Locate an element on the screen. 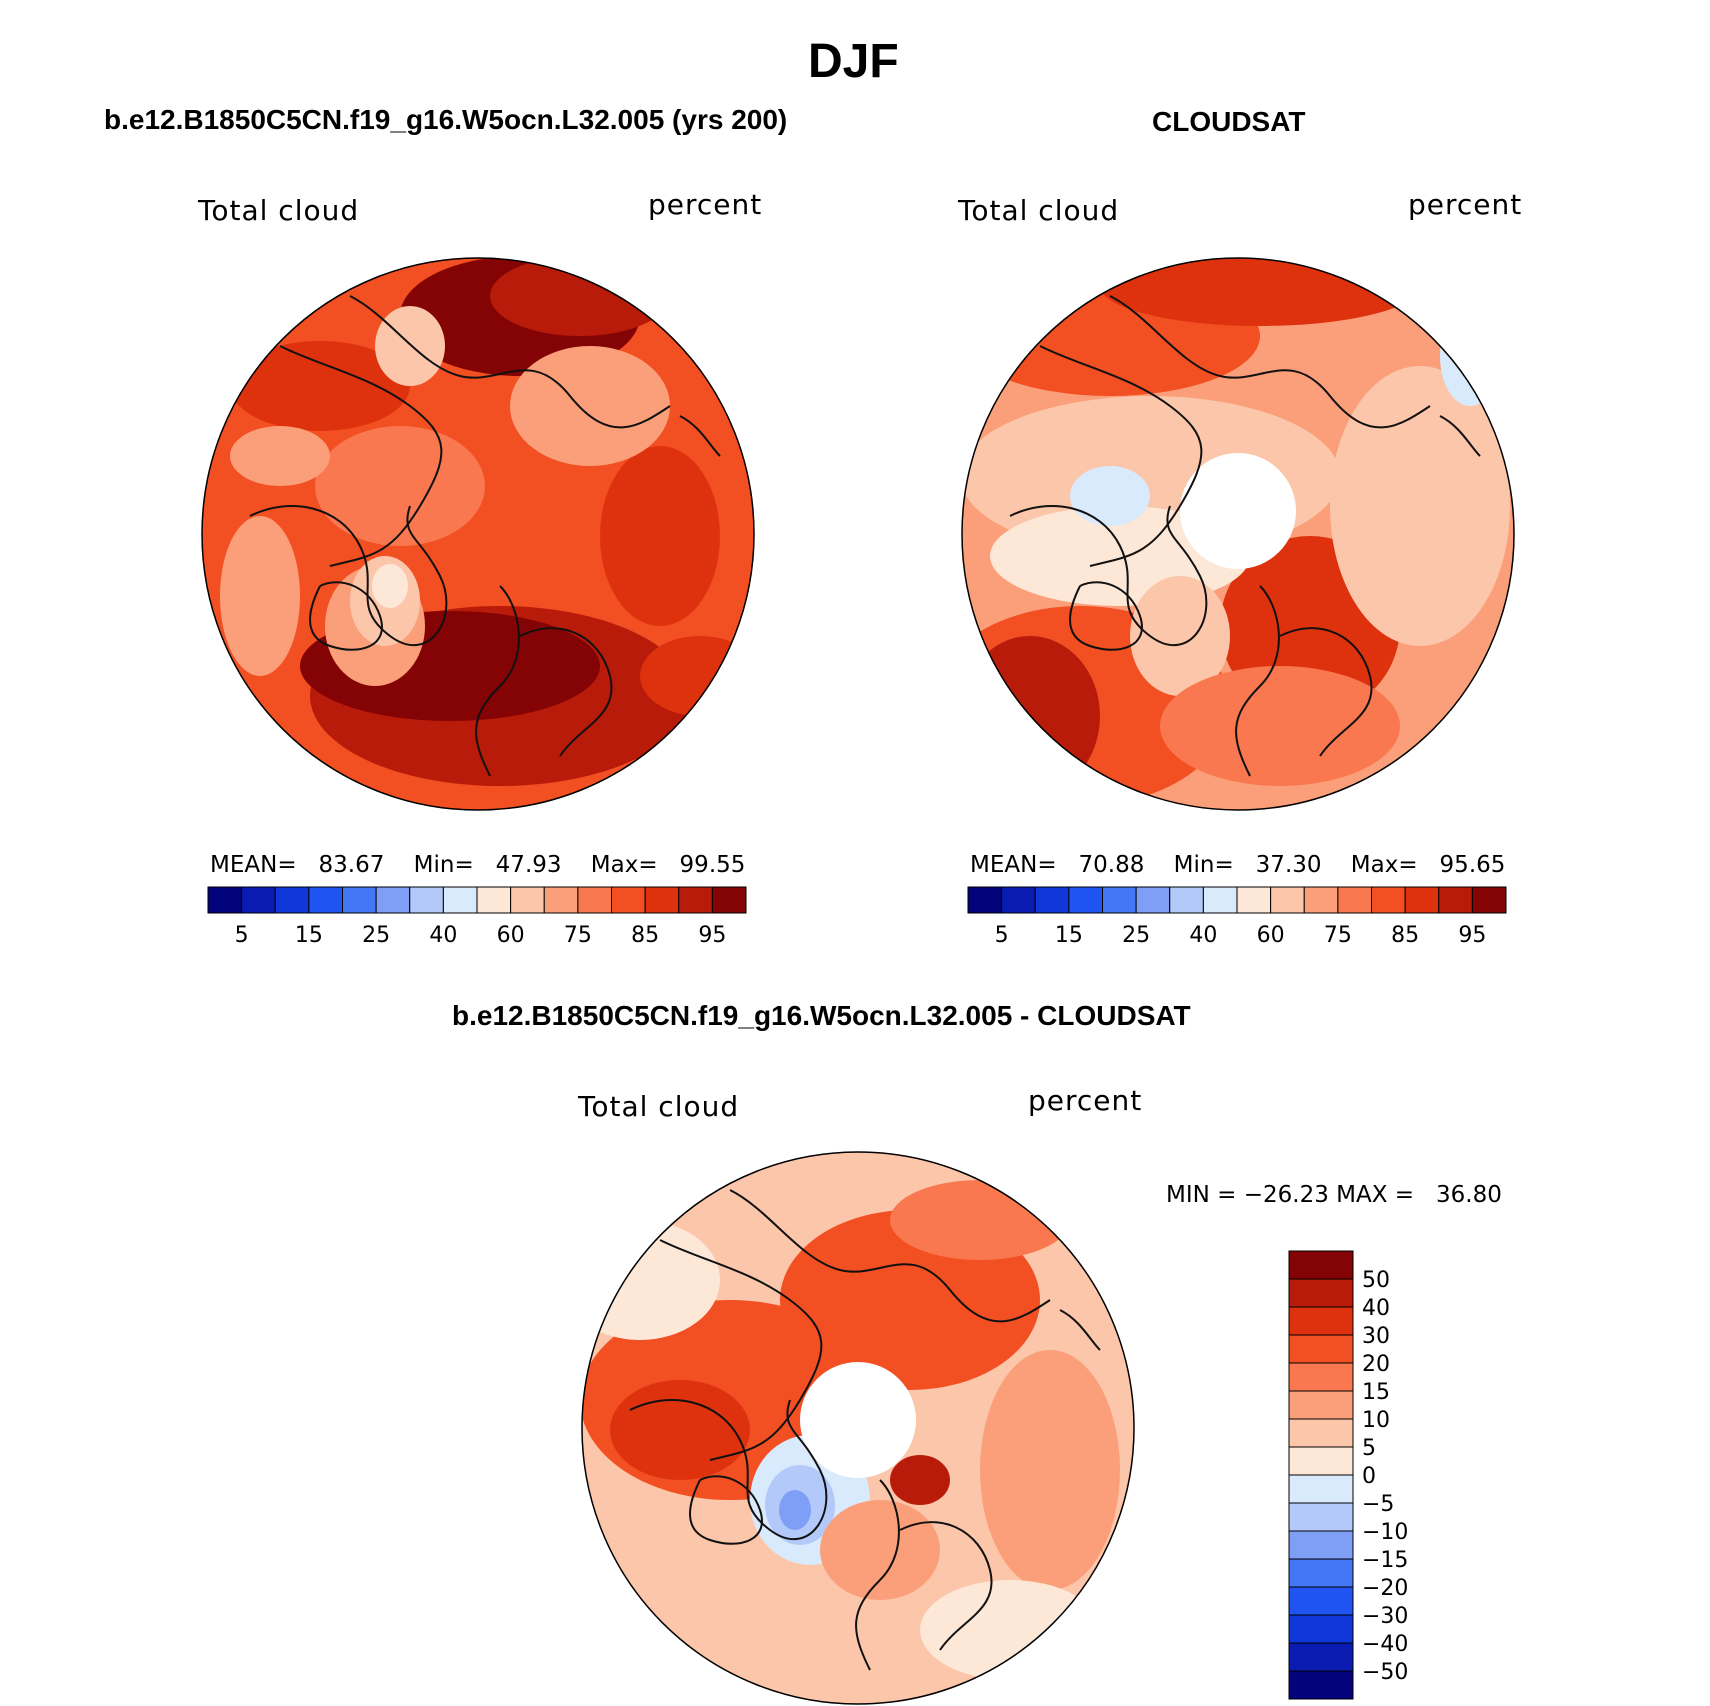 The image size is (1710, 1706). obs-colorbar-tick-label: 75 is located at coordinates (1338, 935).